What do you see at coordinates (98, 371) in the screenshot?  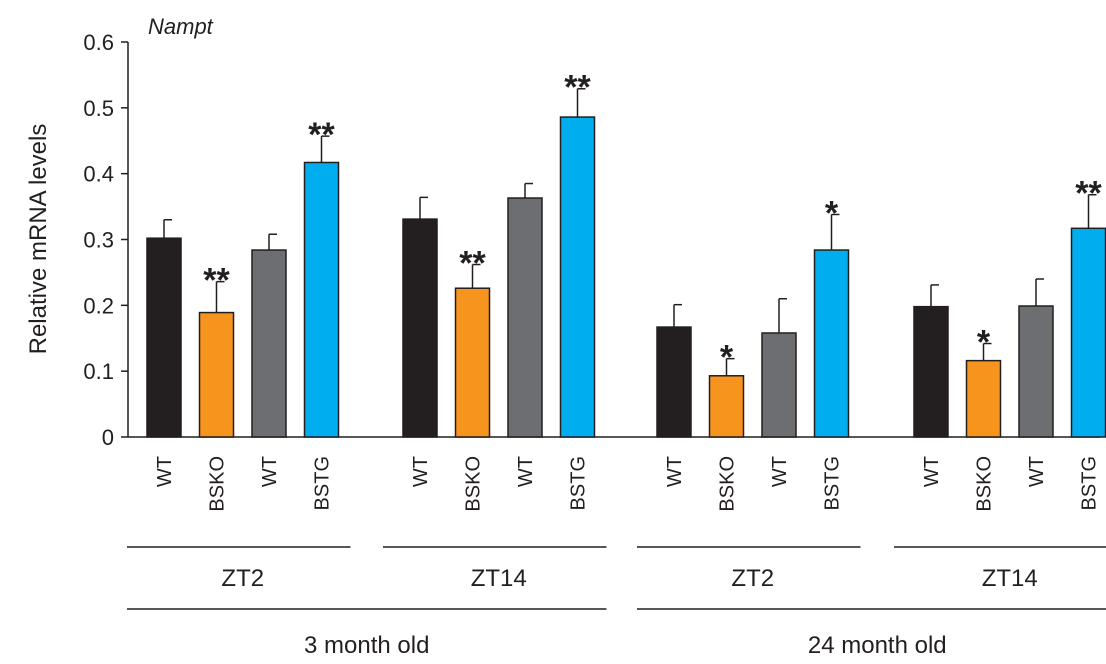 I see `y-tick-label: 0.1` at bounding box center [98, 371].